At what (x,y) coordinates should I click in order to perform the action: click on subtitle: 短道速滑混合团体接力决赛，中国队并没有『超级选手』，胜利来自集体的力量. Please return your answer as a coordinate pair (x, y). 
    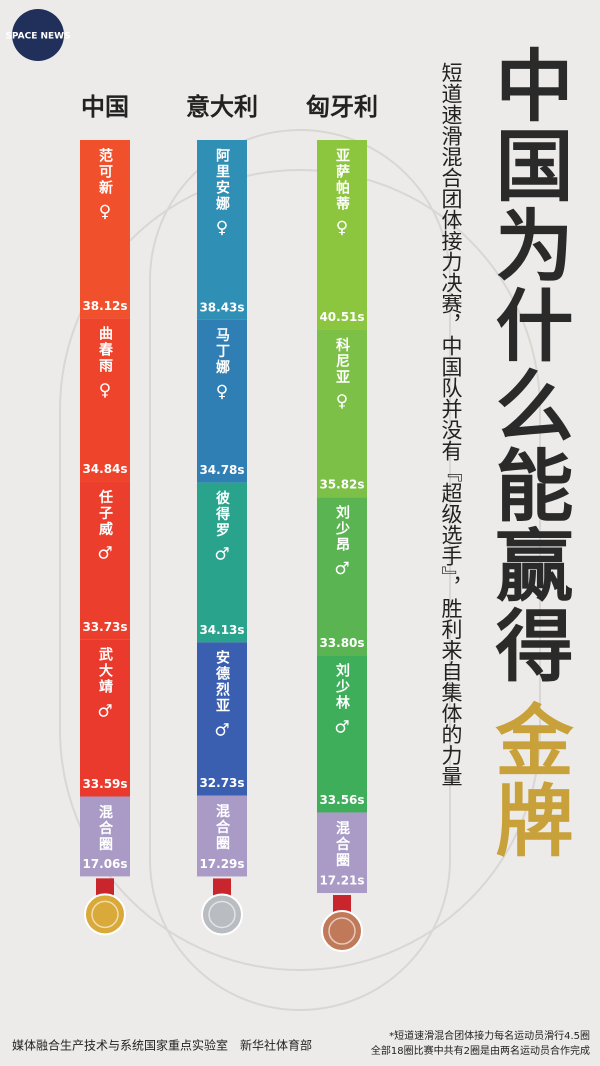
    Looking at the image, I should click on (451, 424).